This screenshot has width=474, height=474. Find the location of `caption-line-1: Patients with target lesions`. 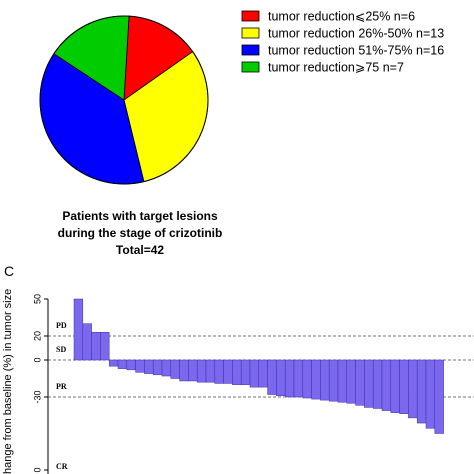

caption-line-1: Patients with target lesions is located at coordinates (140, 216).